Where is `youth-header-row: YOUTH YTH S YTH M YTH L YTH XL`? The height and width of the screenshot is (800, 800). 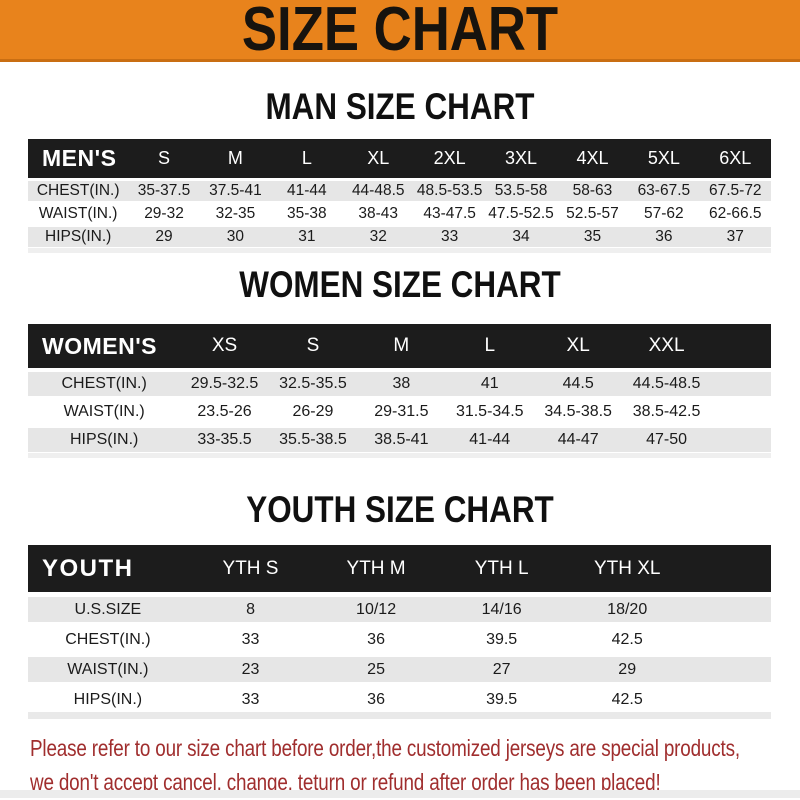 youth-header-row: YOUTH YTH S YTH M YTH L YTH XL is located at coordinates (399, 568).